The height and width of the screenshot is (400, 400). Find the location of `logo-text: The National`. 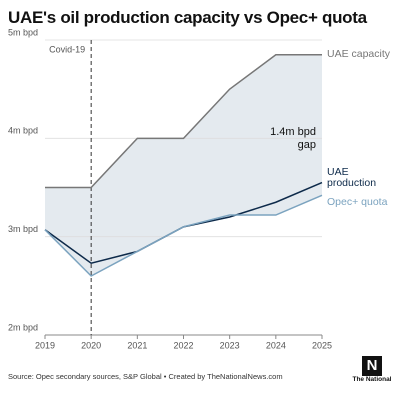

logo-text: The National is located at coordinates (372, 379).